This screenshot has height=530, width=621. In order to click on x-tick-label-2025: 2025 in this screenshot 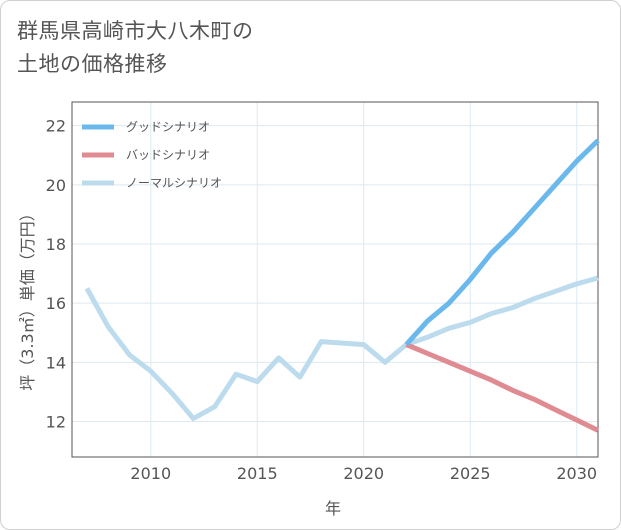, I will do `click(470, 473)`.